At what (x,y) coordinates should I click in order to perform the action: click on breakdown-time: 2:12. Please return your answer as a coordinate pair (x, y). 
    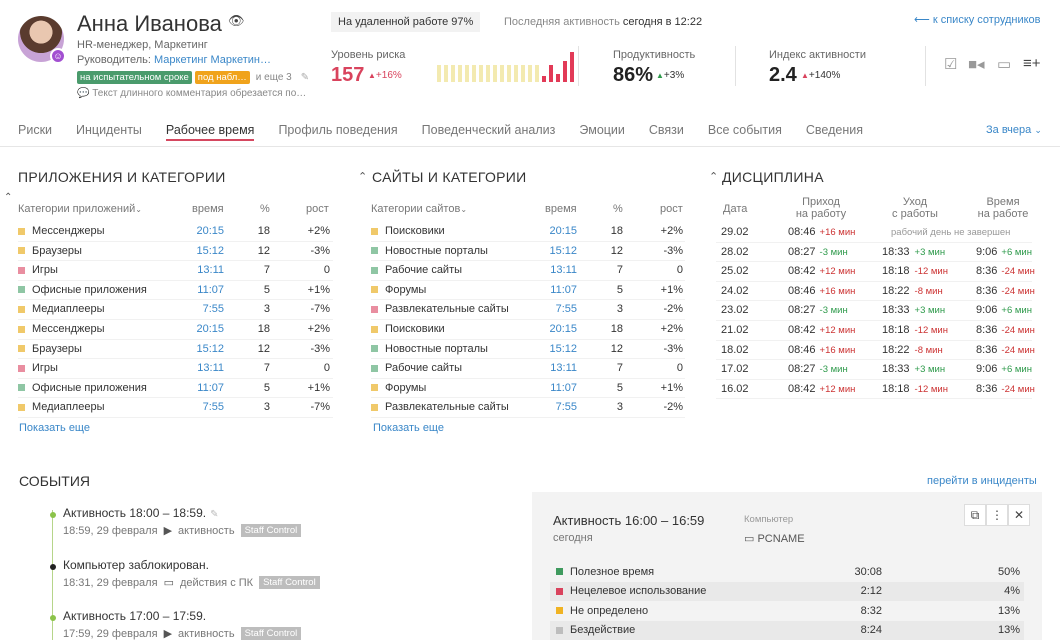
    Looking at the image, I should click on (871, 591).